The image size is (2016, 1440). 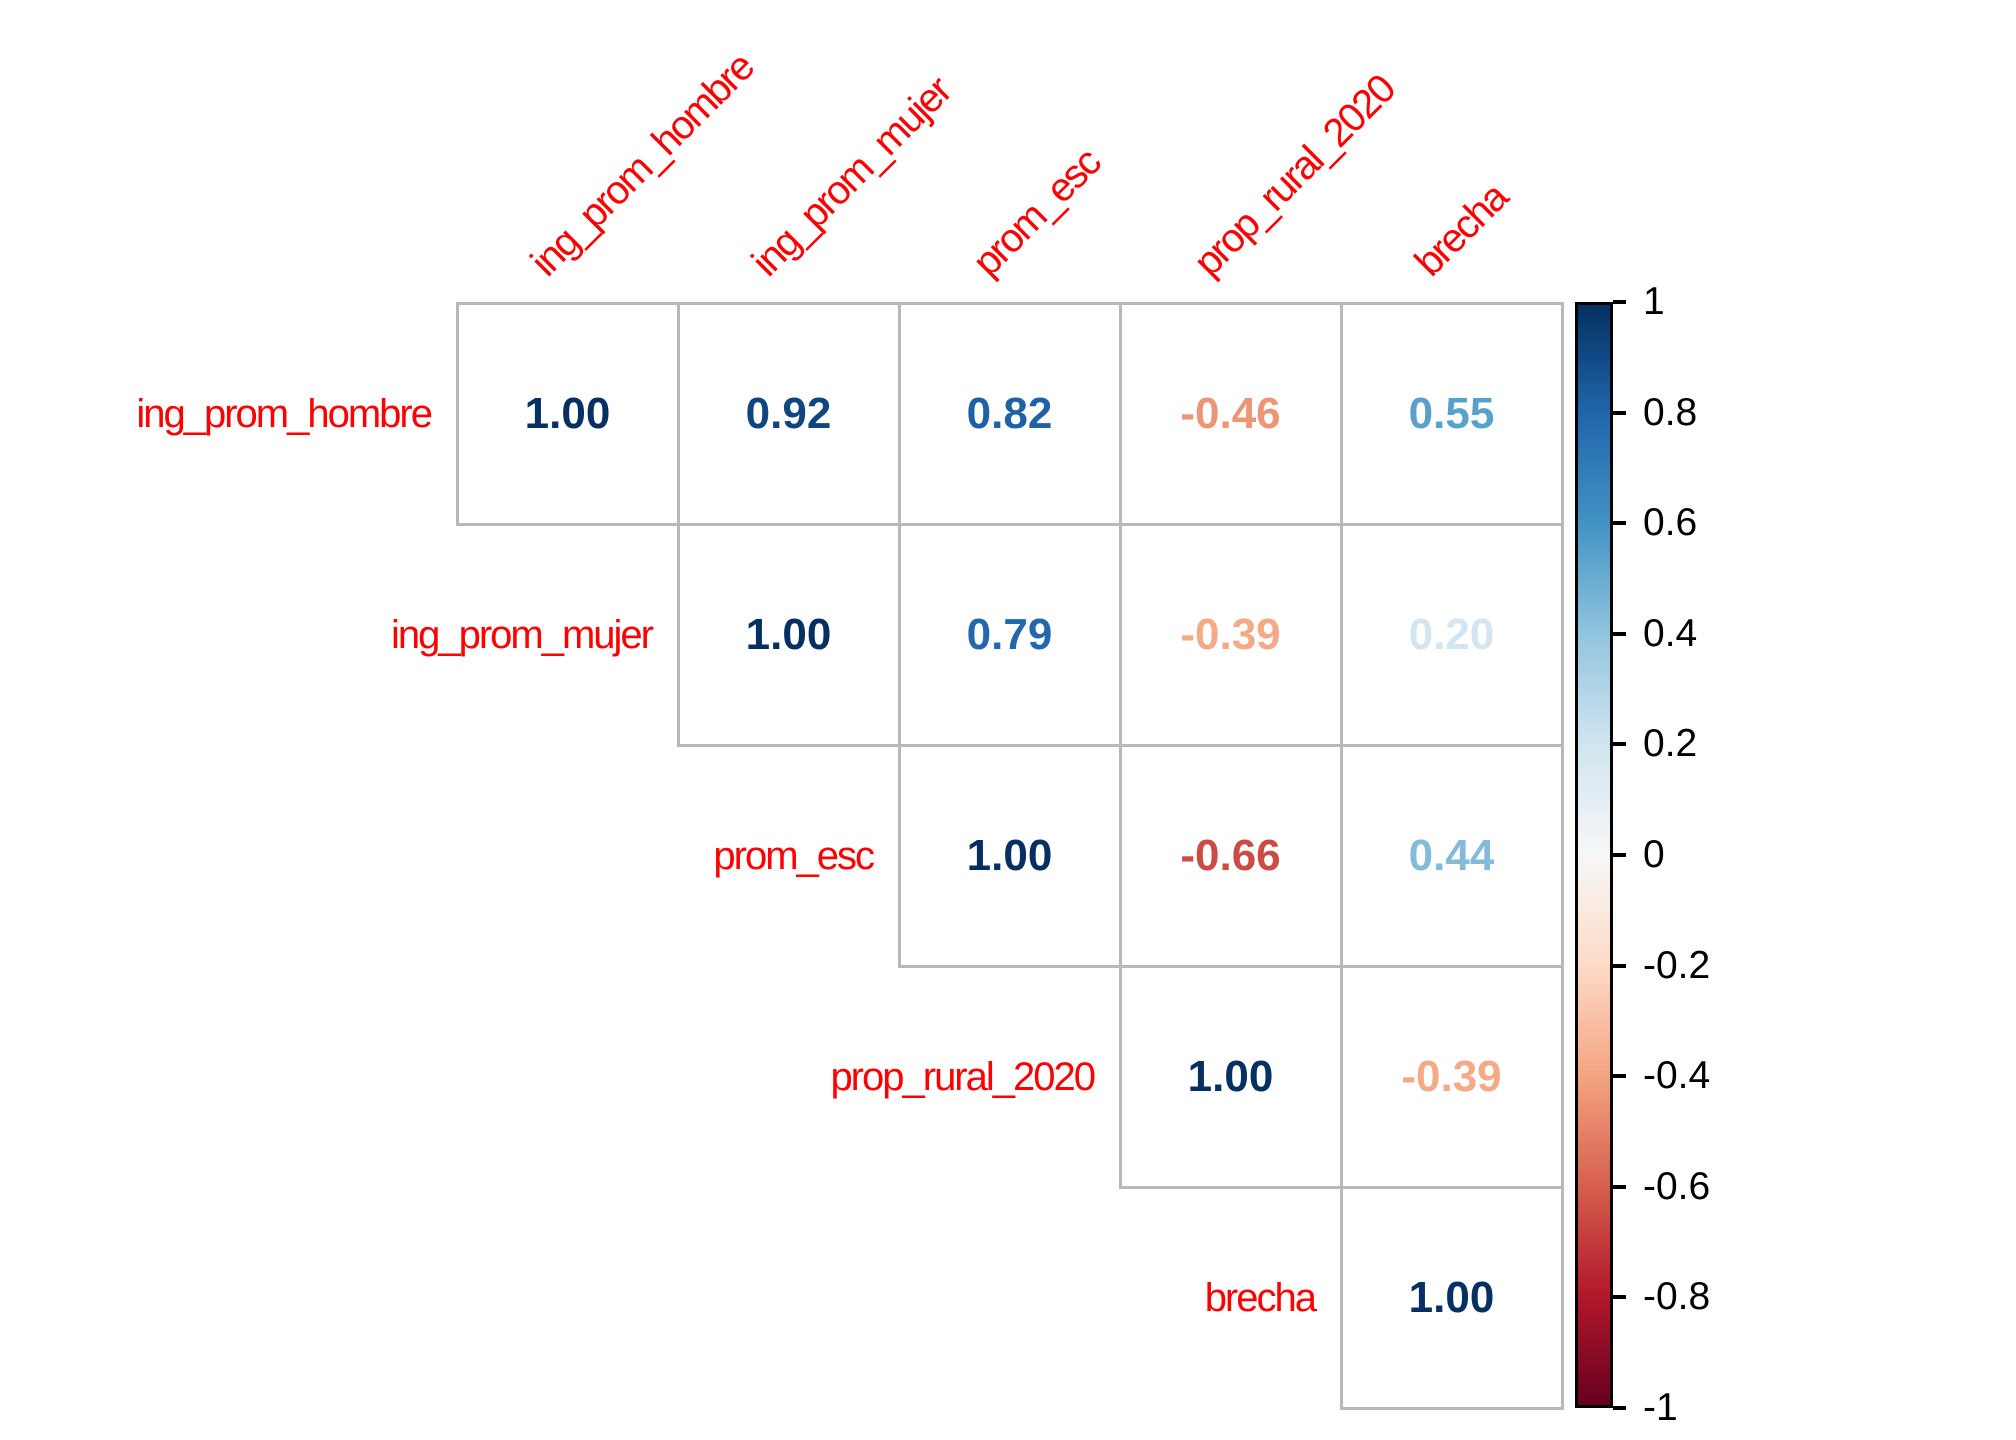 What do you see at coordinates (1451, 634) in the screenshot?
I see `correlation-value: 0.20` at bounding box center [1451, 634].